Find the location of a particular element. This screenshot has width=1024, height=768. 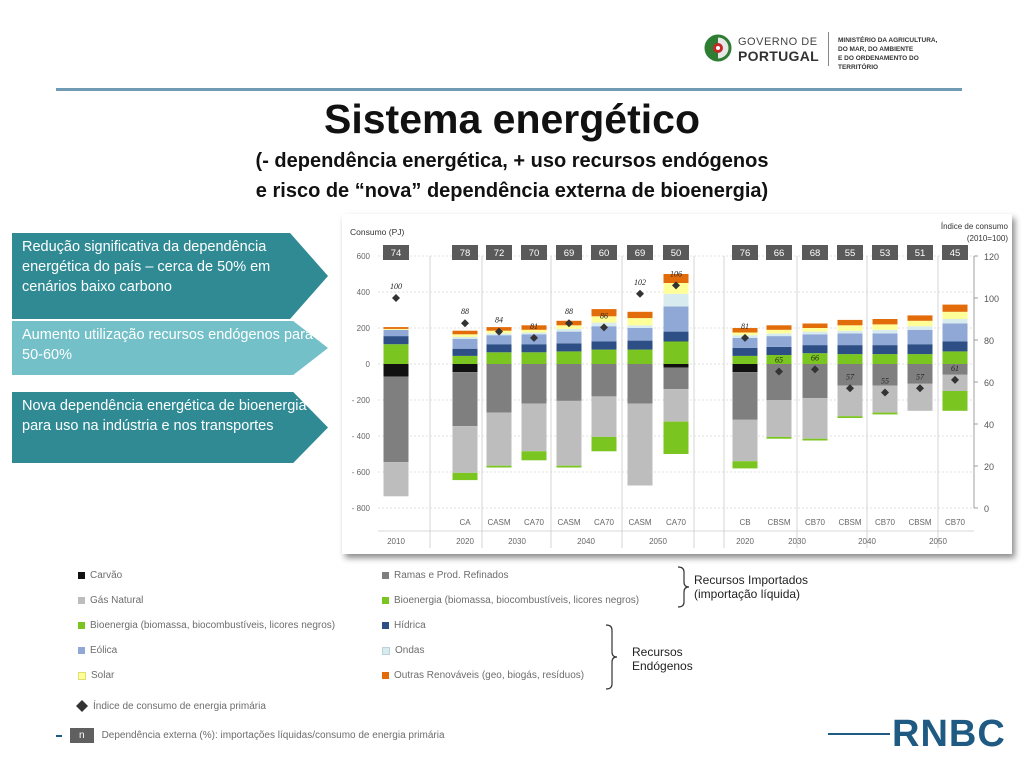

index-label: 81 is located at coordinates (534, 326).